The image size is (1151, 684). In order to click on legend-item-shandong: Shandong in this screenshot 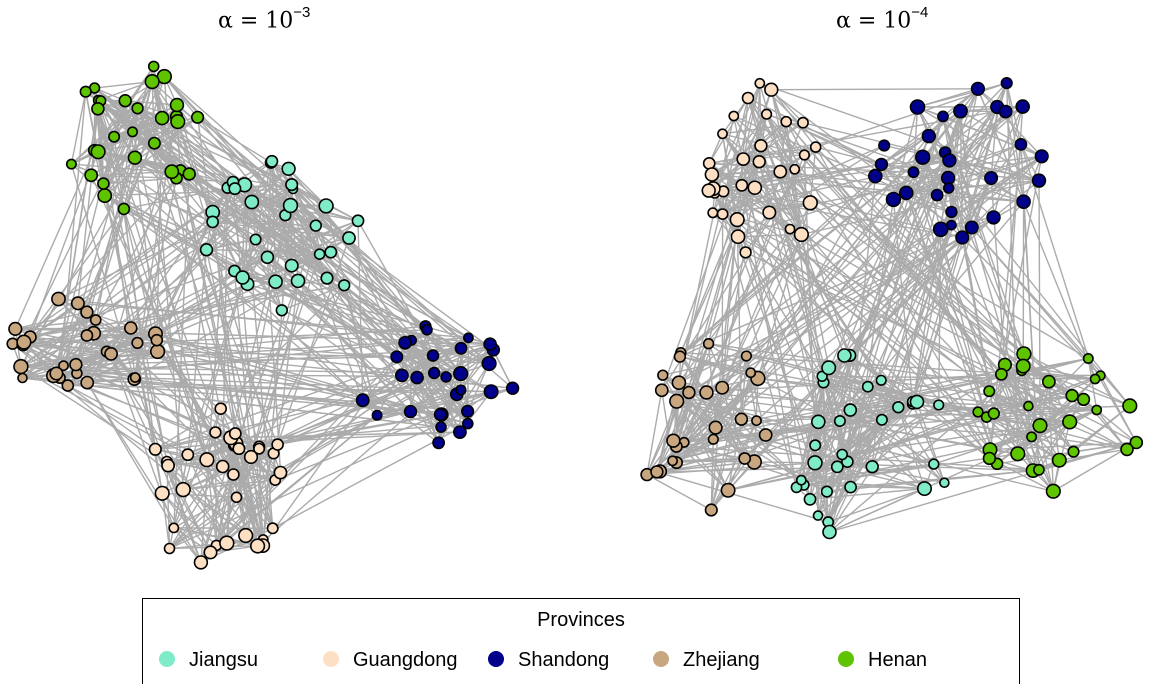, I will do `click(548, 660)`.